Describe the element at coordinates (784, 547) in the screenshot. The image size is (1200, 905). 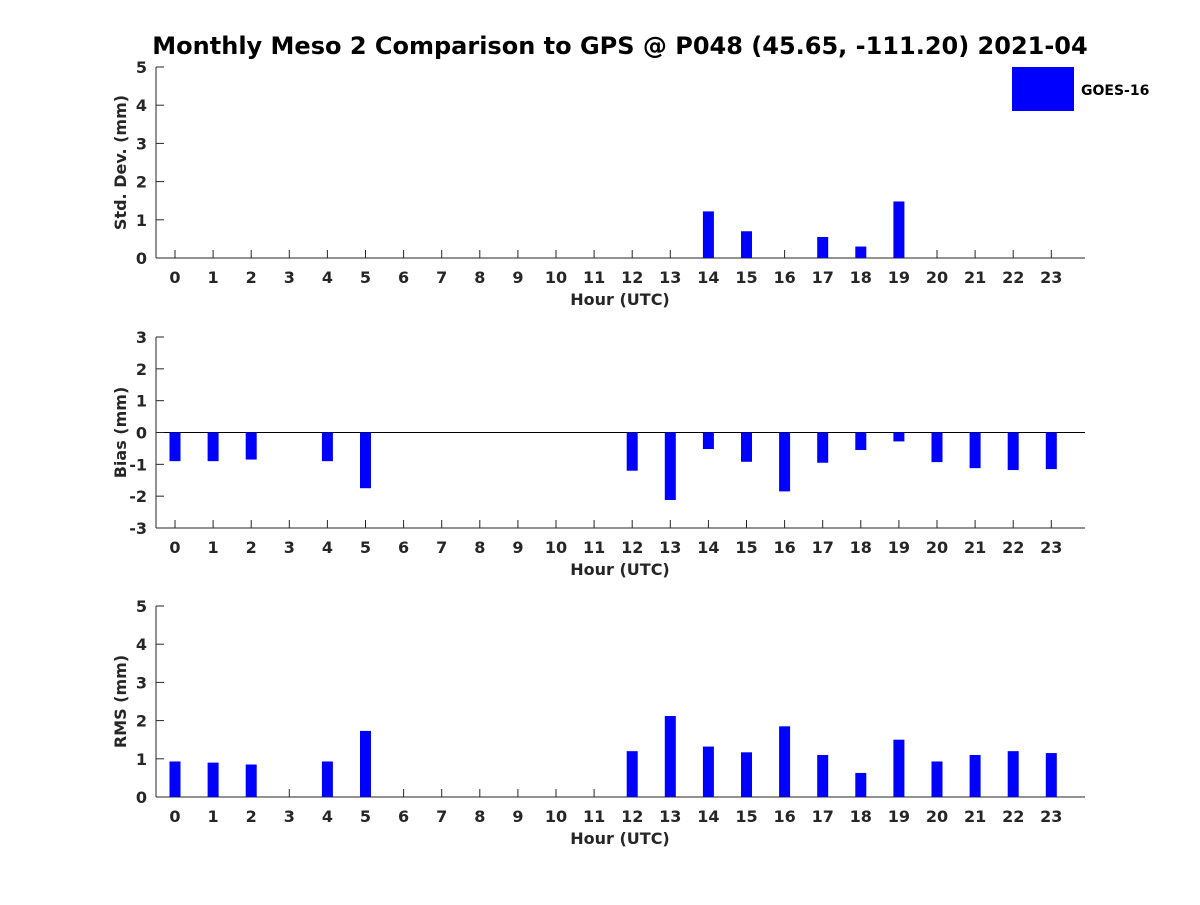
I see `x-tick-label: 16` at that location.